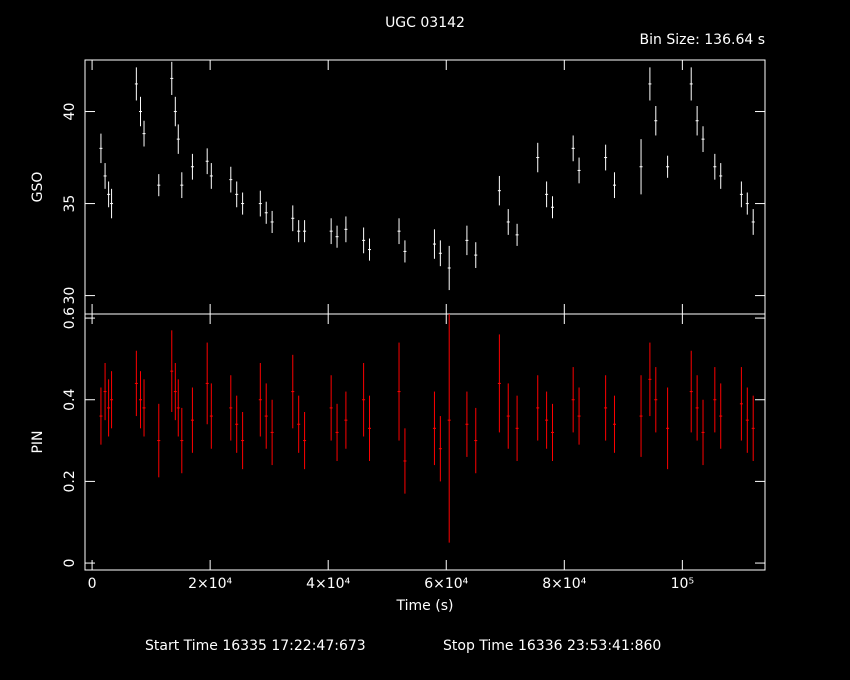  What do you see at coordinates (70, 112) in the screenshot?
I see `y-tick-label: 40` at bounding box center [70, 112].